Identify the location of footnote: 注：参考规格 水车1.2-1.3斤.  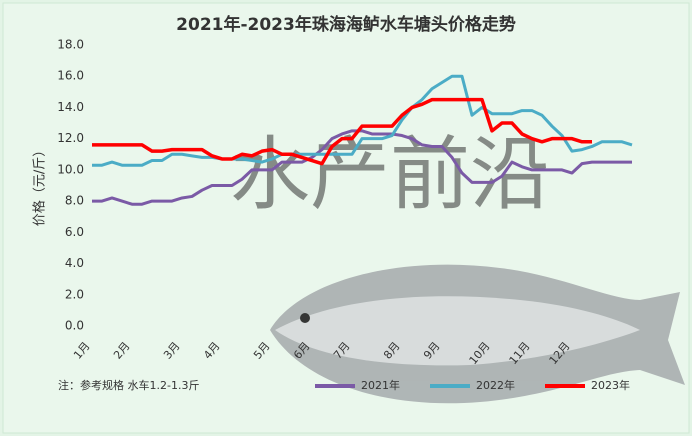
(128, 385).